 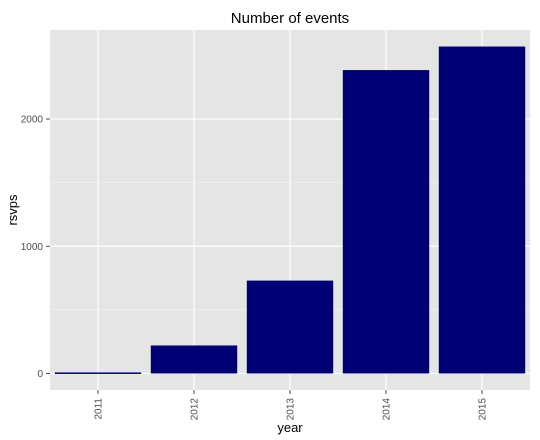 I want to click on x-axis-ticks: 2011 2012 2013 2014 2015, so click(x=291, y=405).